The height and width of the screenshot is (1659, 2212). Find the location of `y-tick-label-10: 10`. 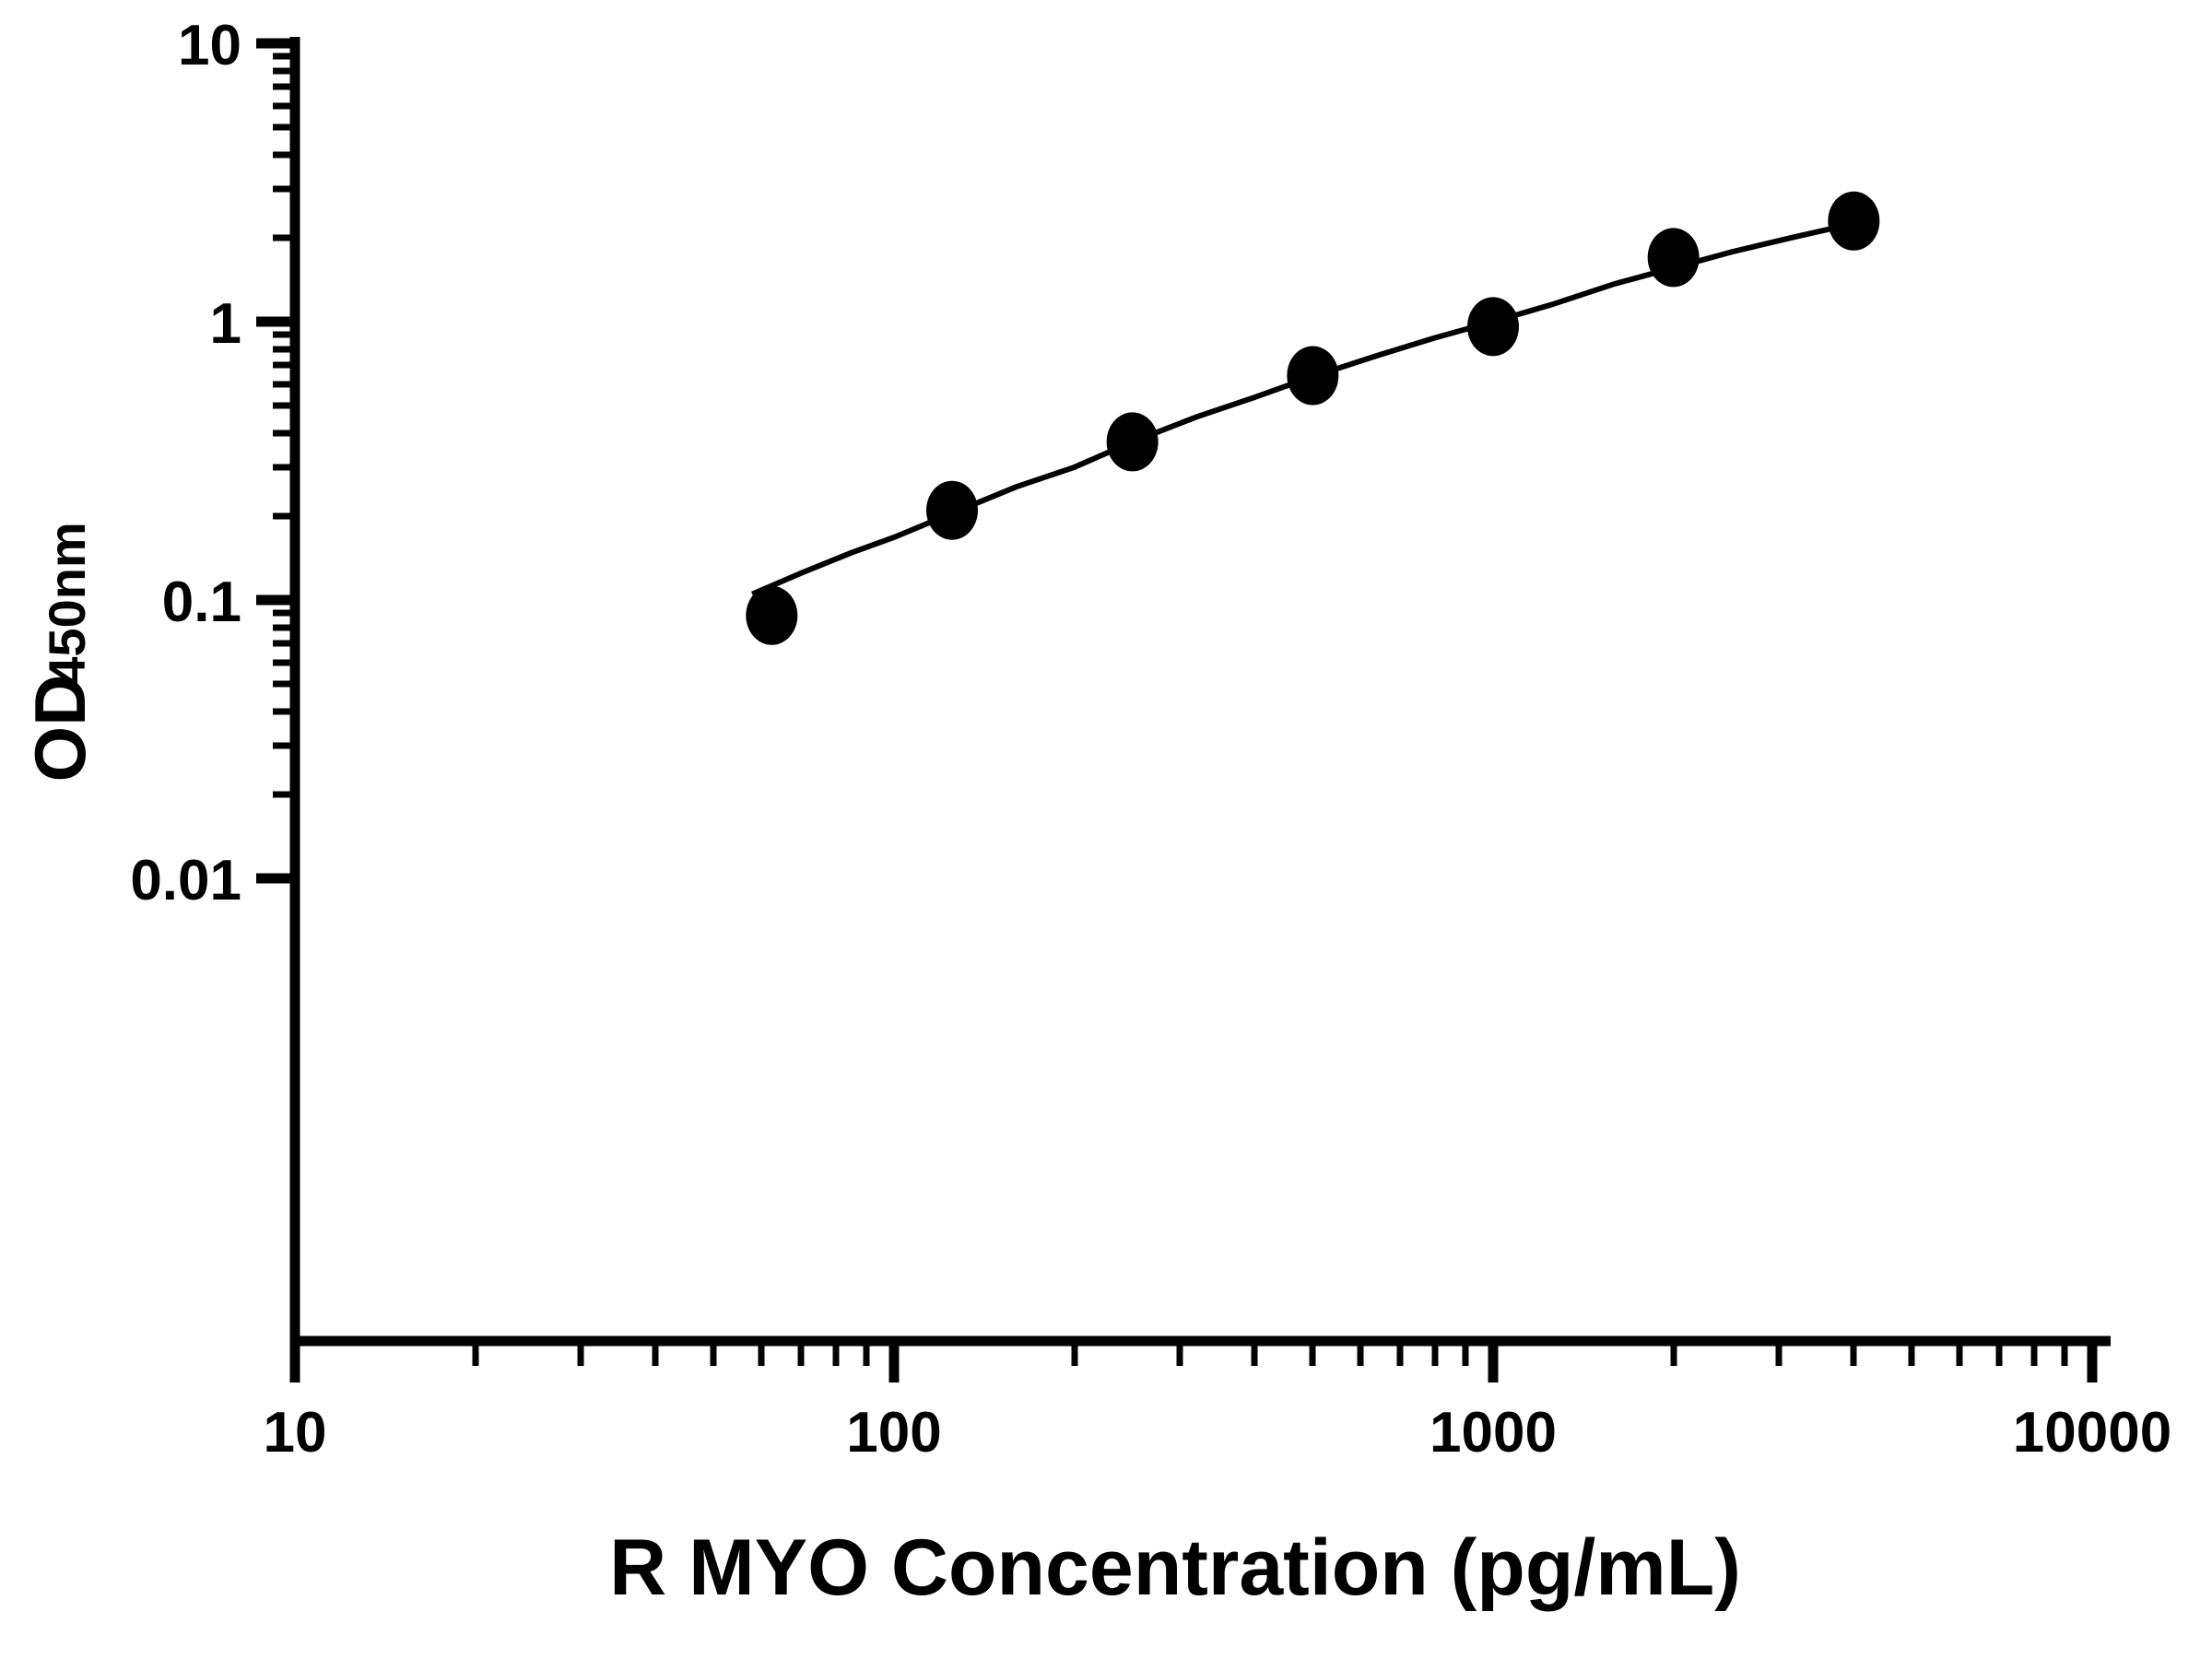

y-tick-label-10: 10 is located at coordinates (209, 45).